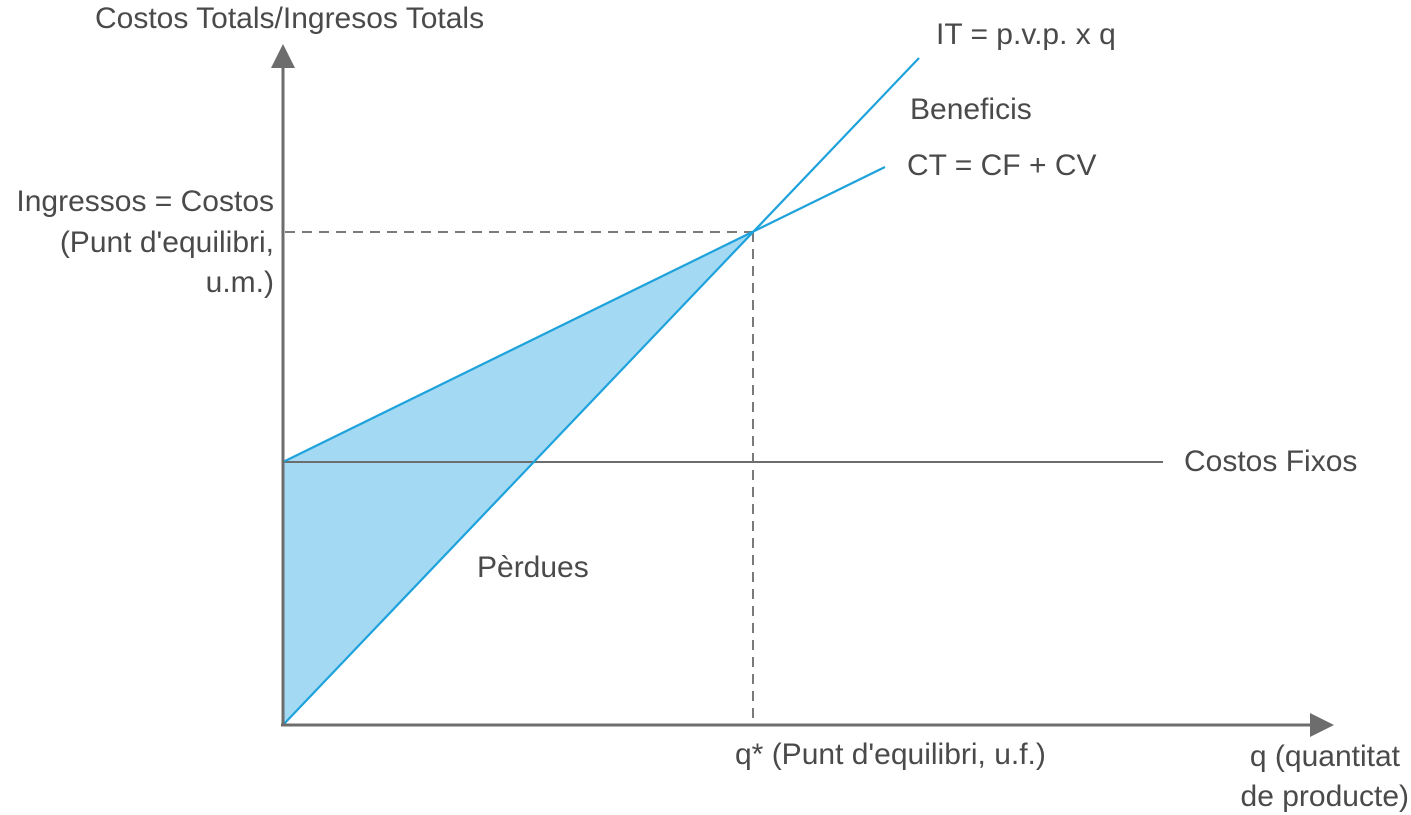  Describe the element at coordinates (533, 567) in the screenshot. I see `loss-region-label: Pèrdues` at that location.